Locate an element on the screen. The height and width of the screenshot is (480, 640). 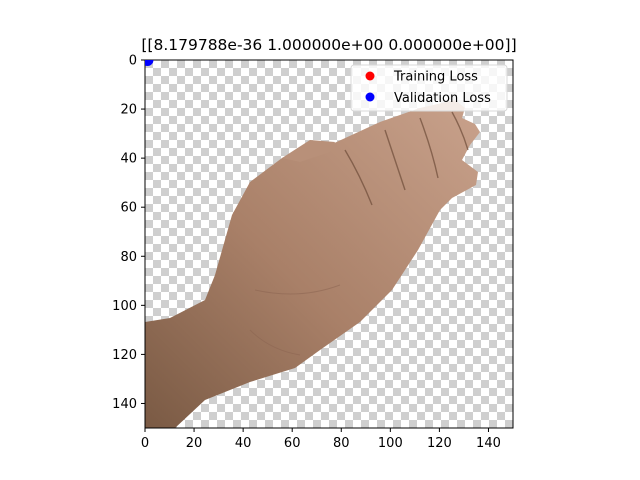
y-tick-label: 20 is located at coordinates (128, 110).